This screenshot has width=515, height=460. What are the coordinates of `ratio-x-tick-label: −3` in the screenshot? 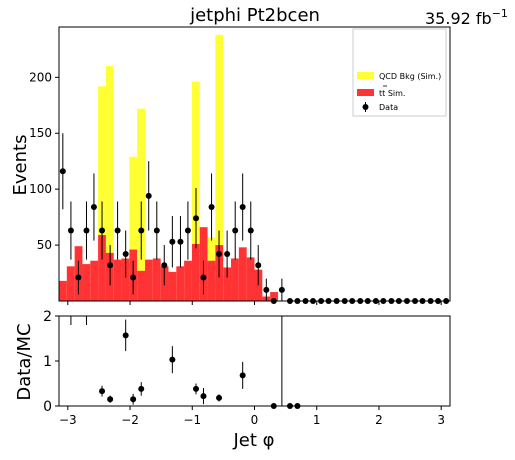 It's located at (68, 420).